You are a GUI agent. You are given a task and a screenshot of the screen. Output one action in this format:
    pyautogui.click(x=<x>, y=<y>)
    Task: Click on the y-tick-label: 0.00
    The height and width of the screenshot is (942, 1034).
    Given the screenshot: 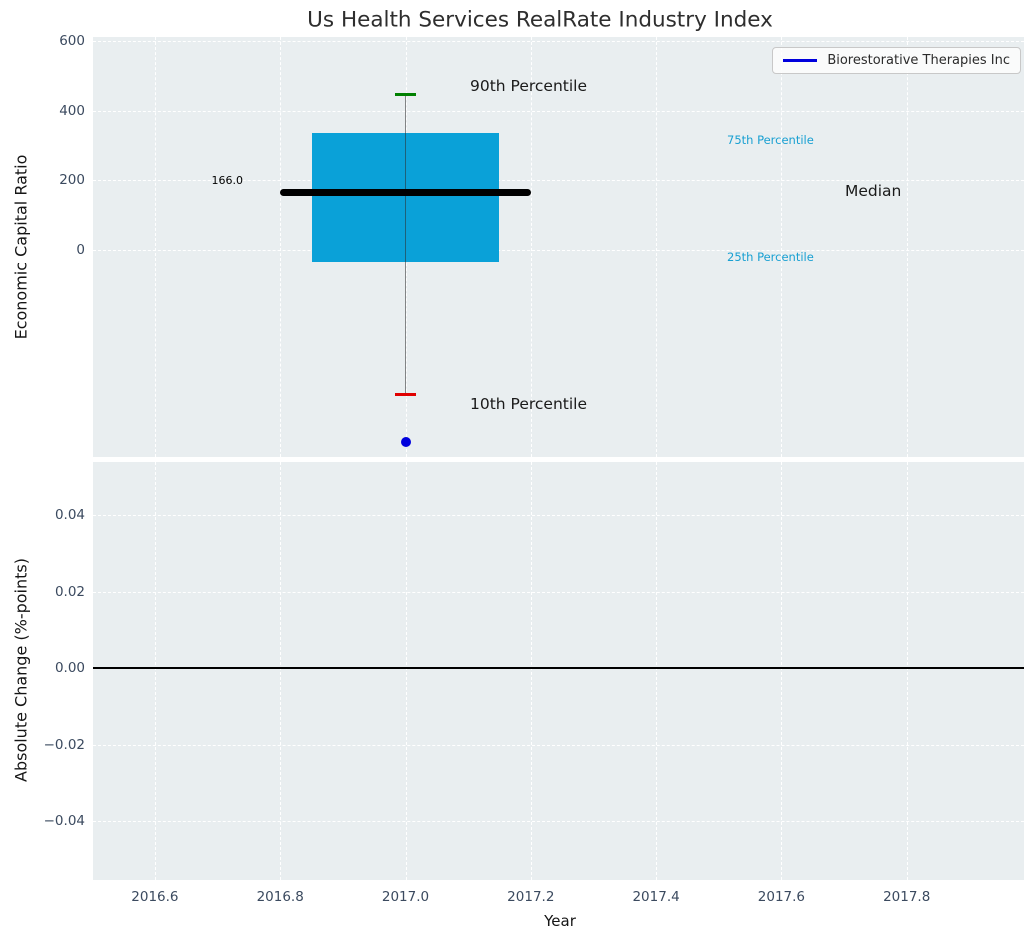 What is the action you would take?
    pyautogui.click(x=69, y=668)
    